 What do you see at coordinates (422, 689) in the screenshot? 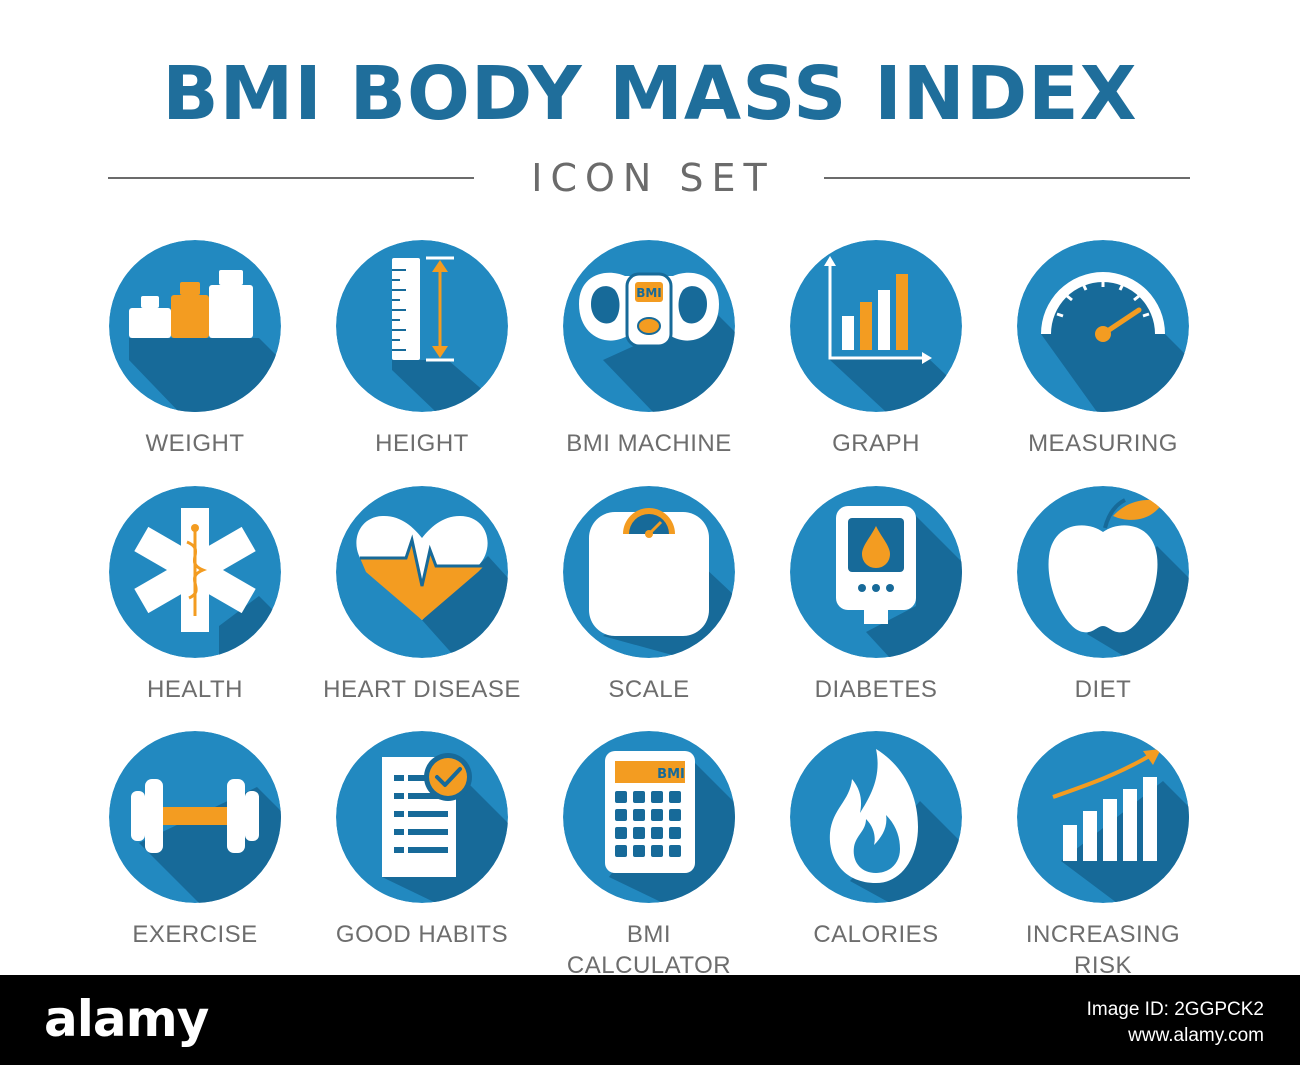
I see `icon-label: HEART DISEASE` at bounding box center [422, 689].